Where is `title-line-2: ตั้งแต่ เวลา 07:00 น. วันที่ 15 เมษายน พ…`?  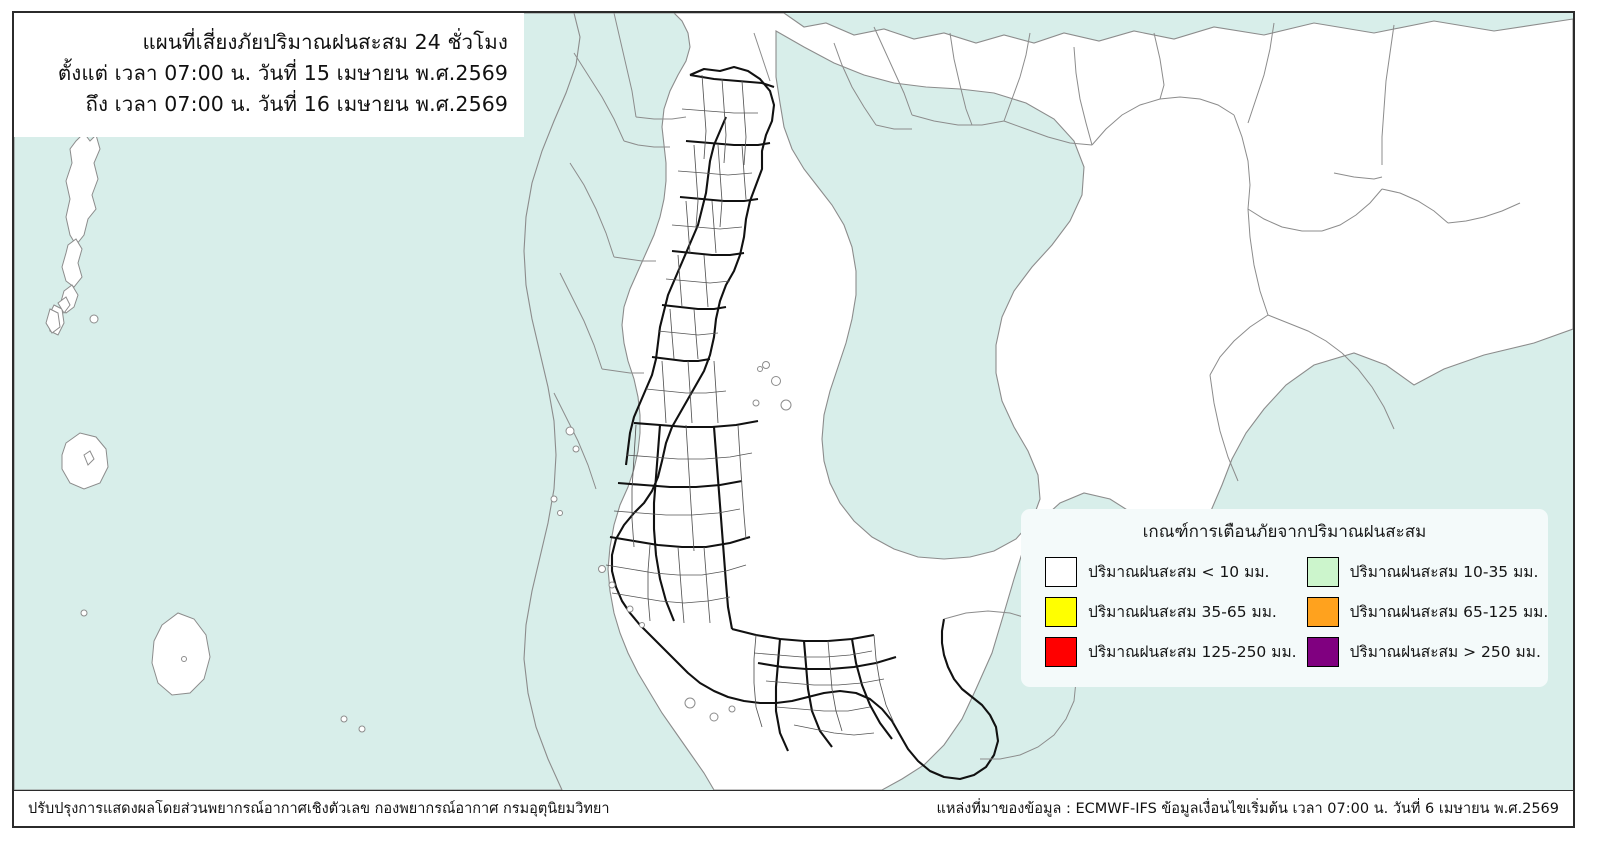 title-line-2: ตั้งแต่ เวลา 07:00 น. วันที่ 15 เมษายน พ… is located at coordinates (282, 73).